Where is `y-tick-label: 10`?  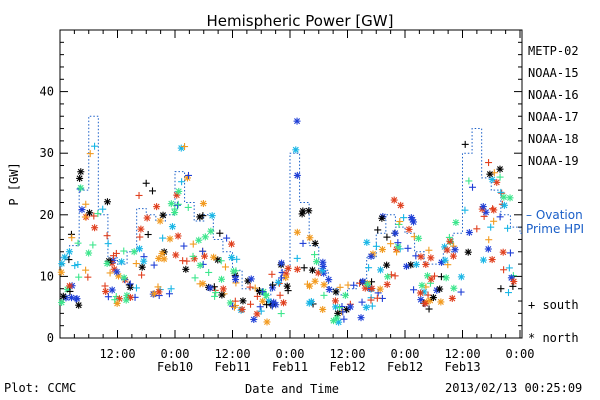
y-tick-label: 10 is located at coordinates (47, 276).